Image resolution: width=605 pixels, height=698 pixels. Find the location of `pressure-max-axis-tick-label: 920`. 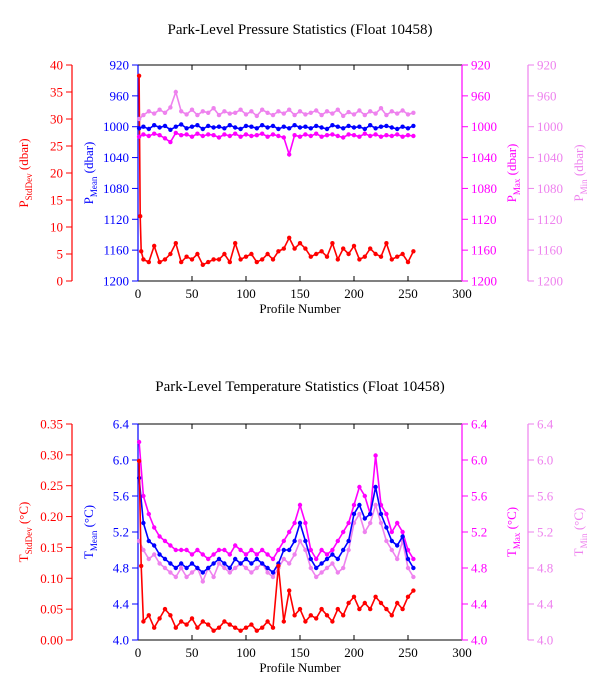

pressure-max-axis-tick-label: 920 is located at coordinates (481, 65).